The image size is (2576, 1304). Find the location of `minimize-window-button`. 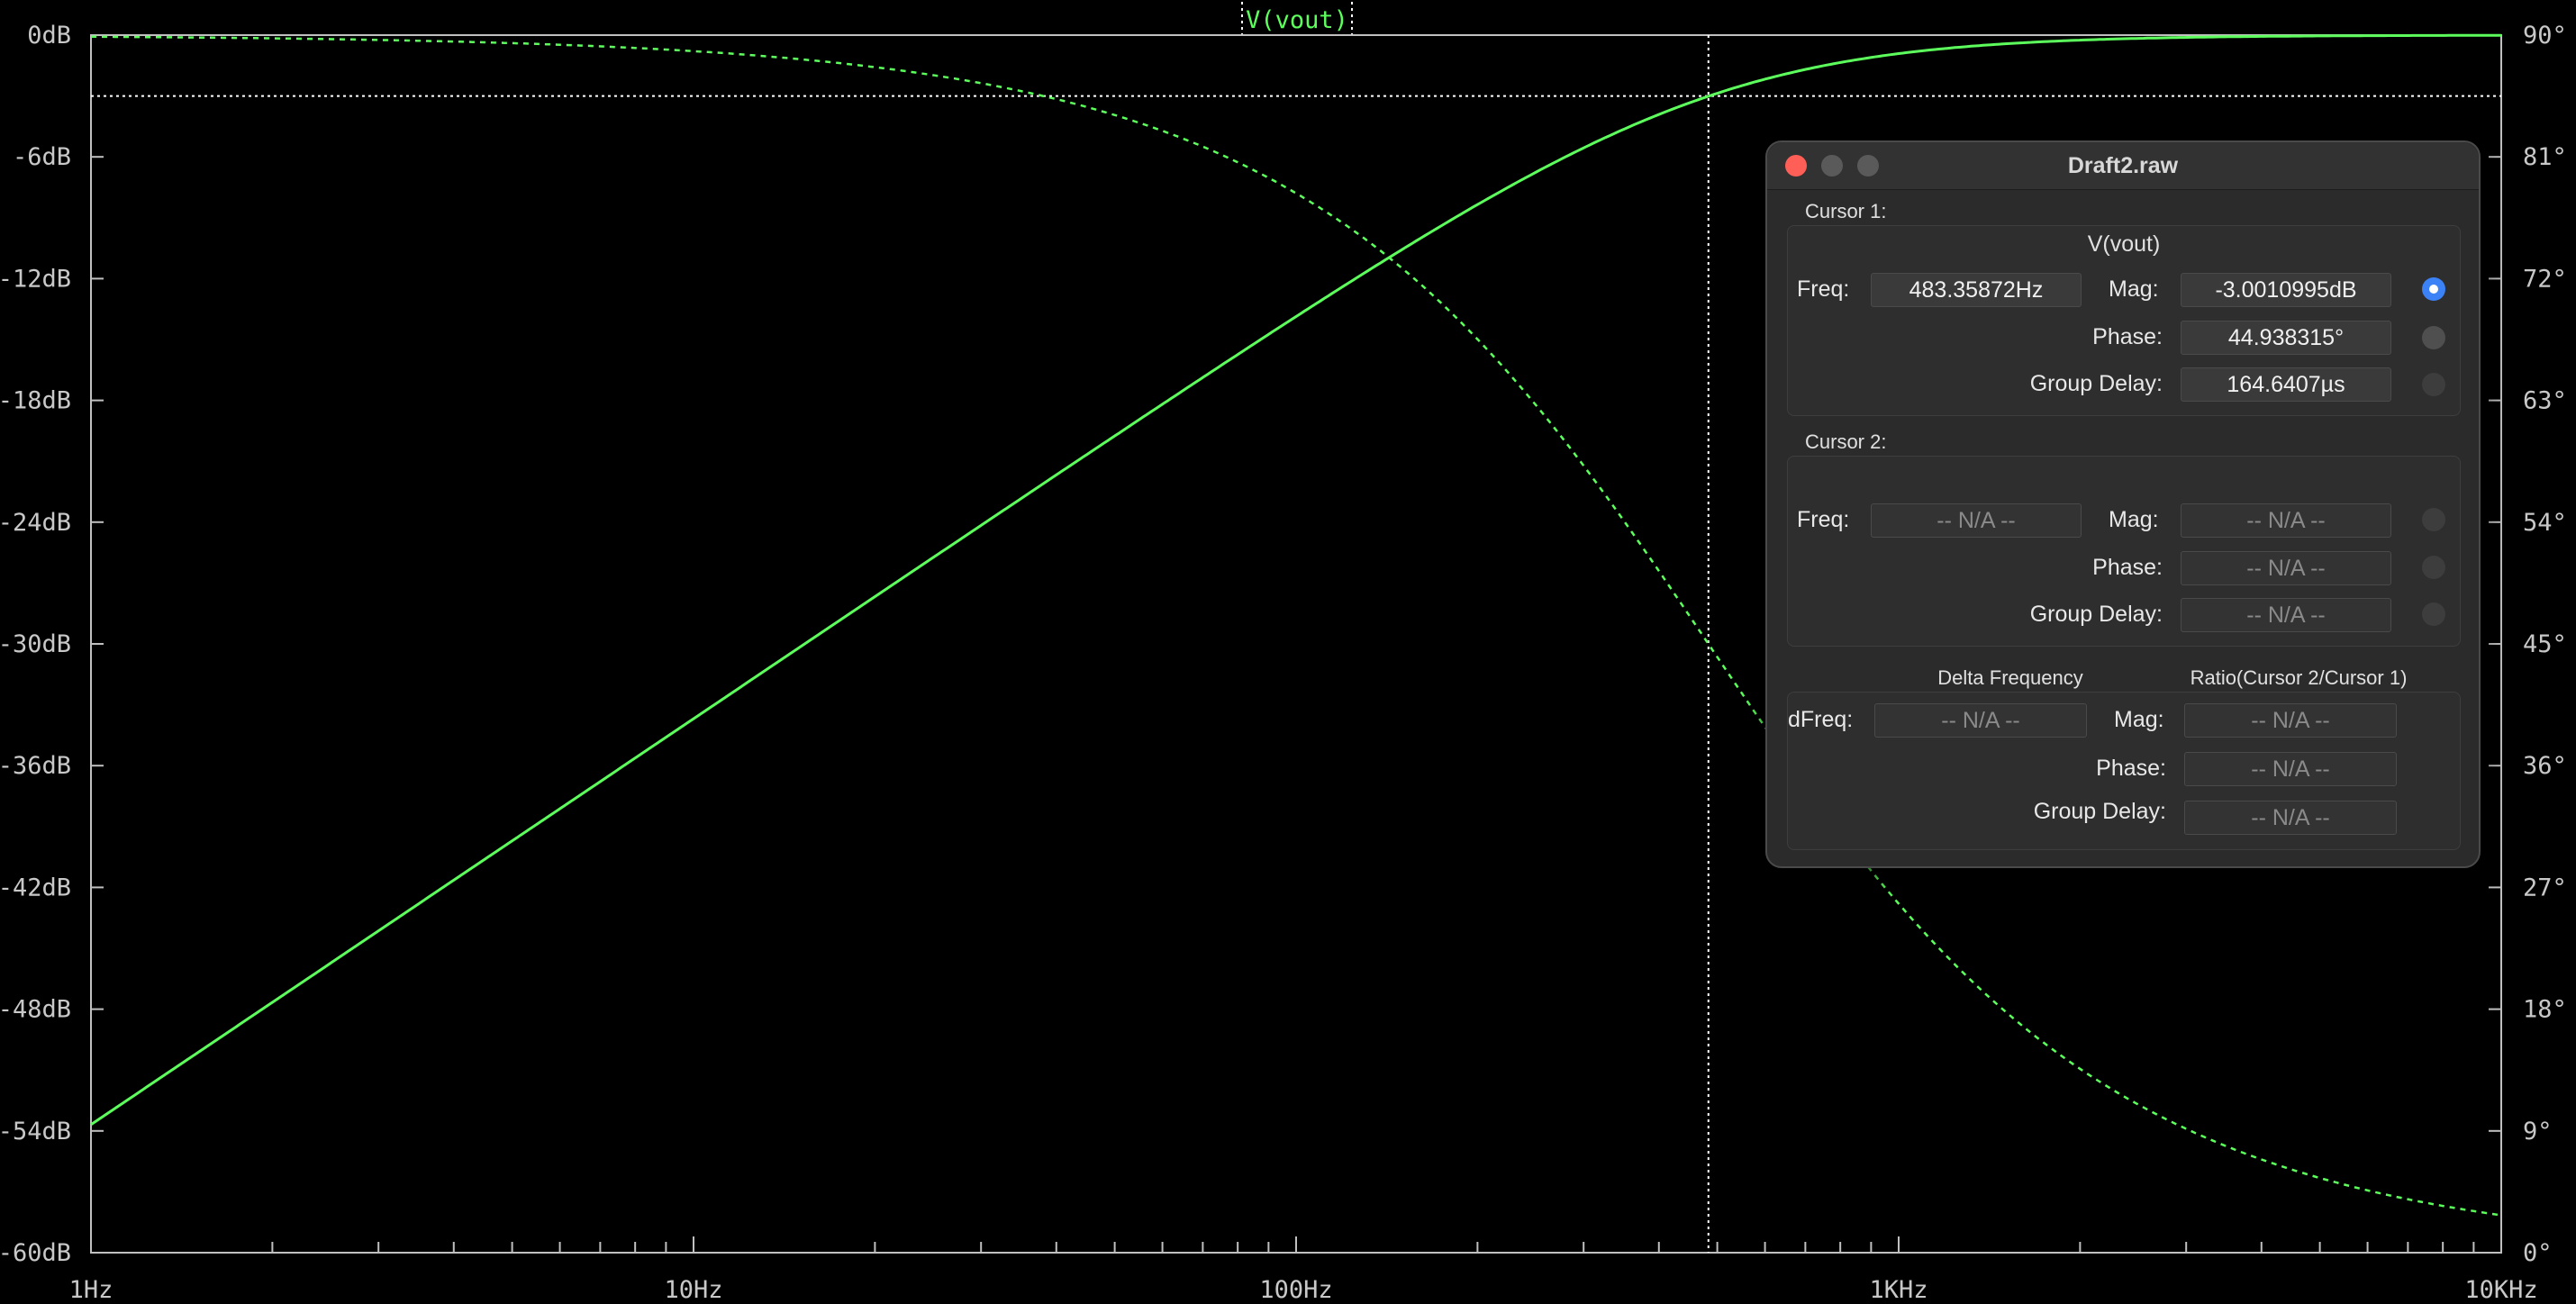

minimize-window-button is located at coordinates (1832, 166).